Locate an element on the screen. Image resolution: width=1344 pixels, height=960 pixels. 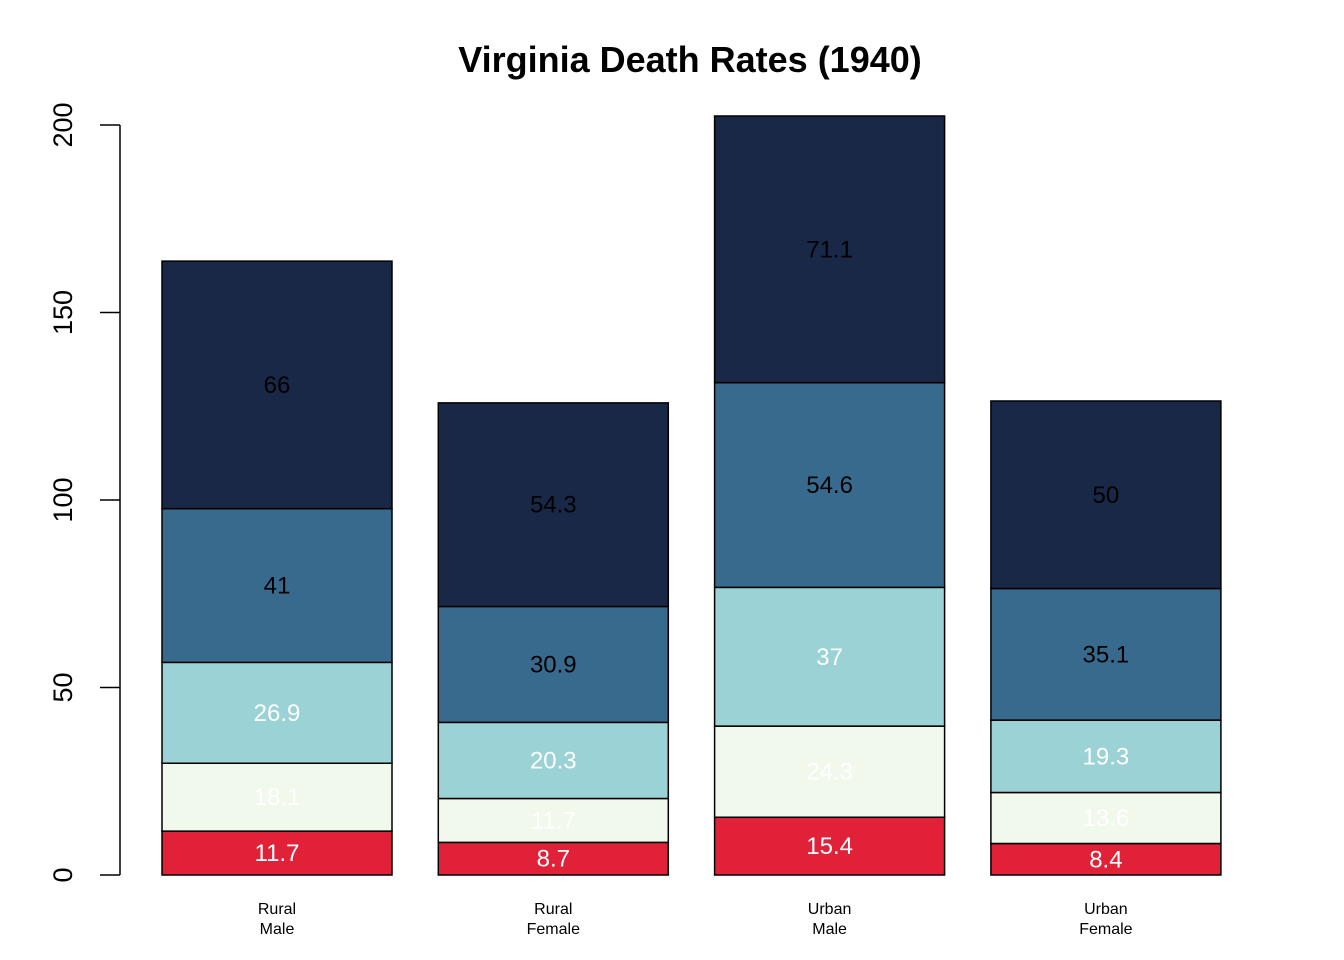
data-label: 35.1 is located at coordinates (1106, 654).